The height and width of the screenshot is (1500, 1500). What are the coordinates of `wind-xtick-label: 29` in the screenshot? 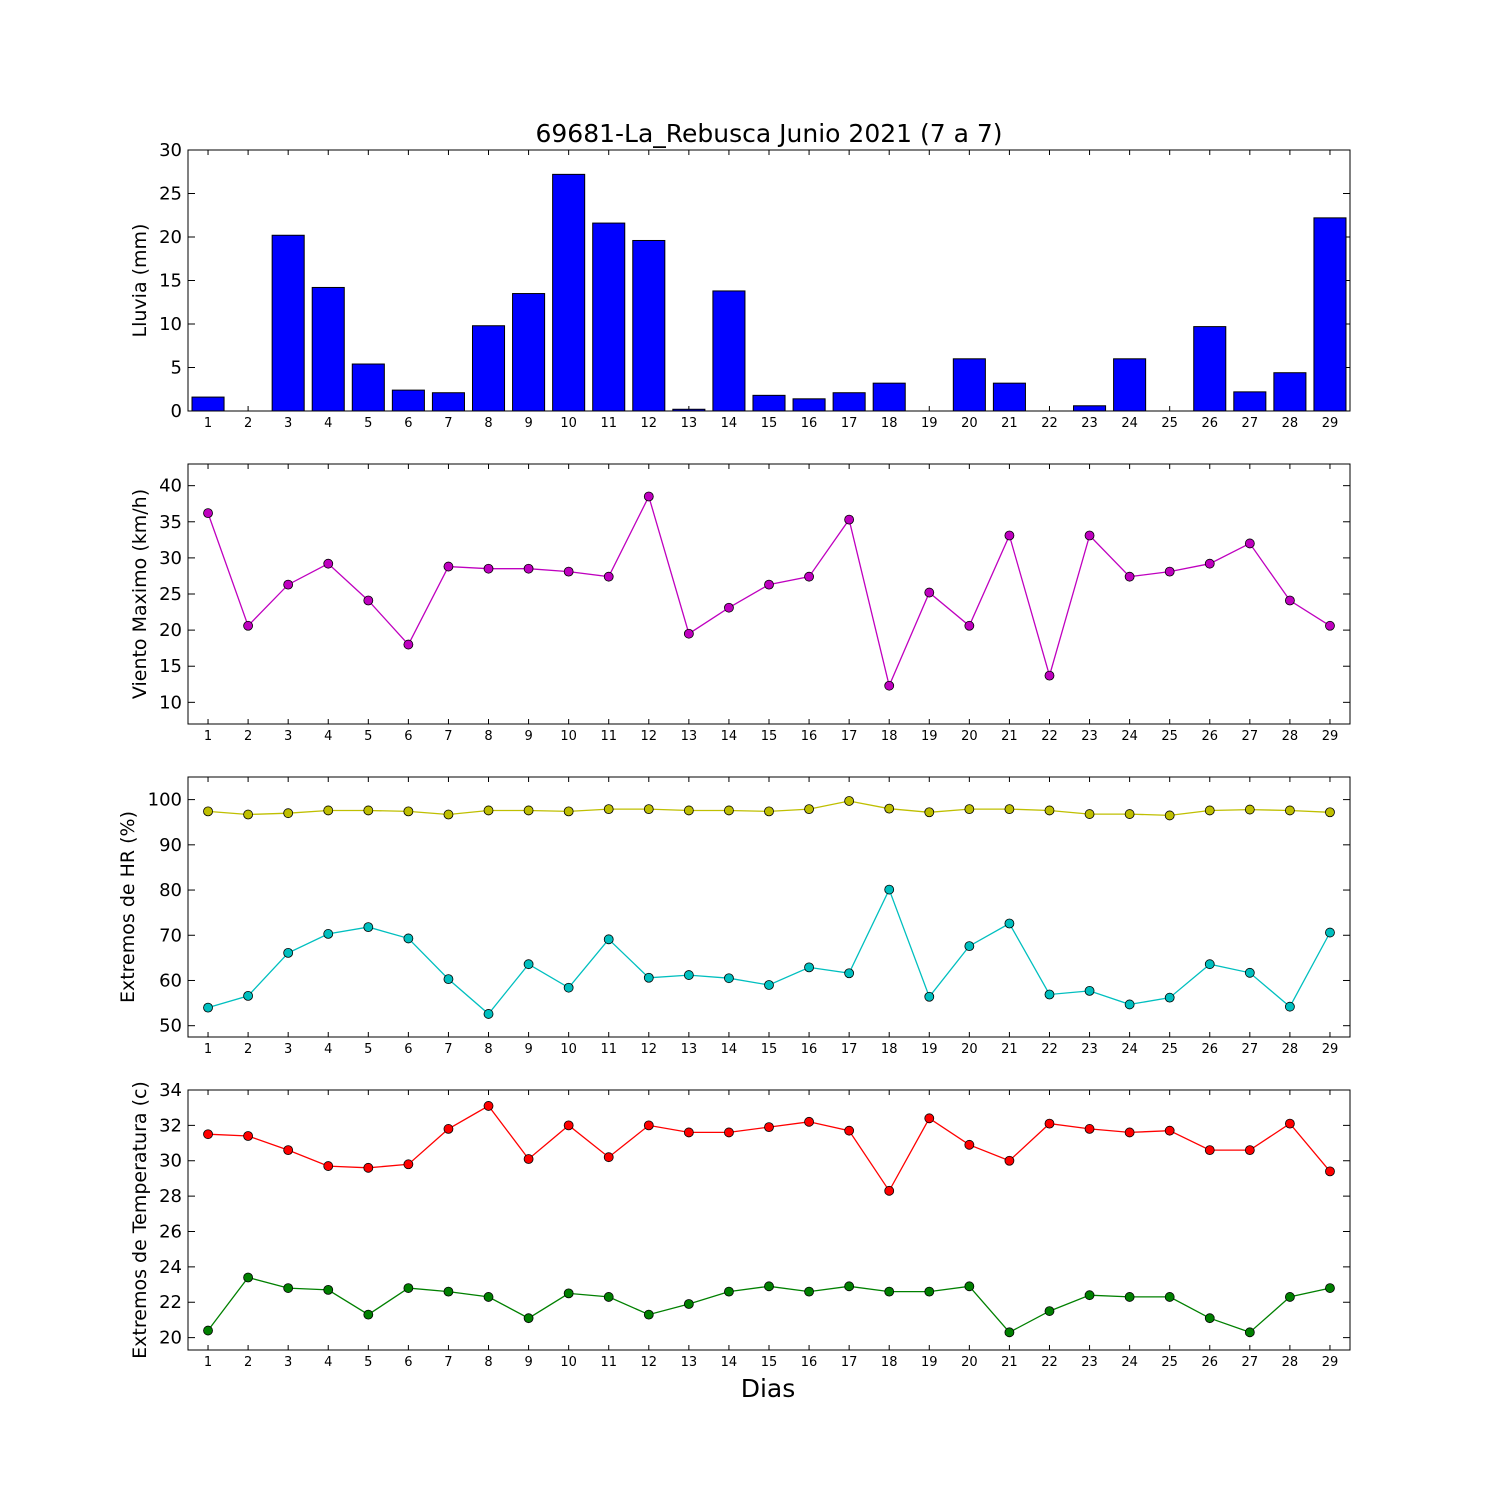 It's located at (1330, 736).